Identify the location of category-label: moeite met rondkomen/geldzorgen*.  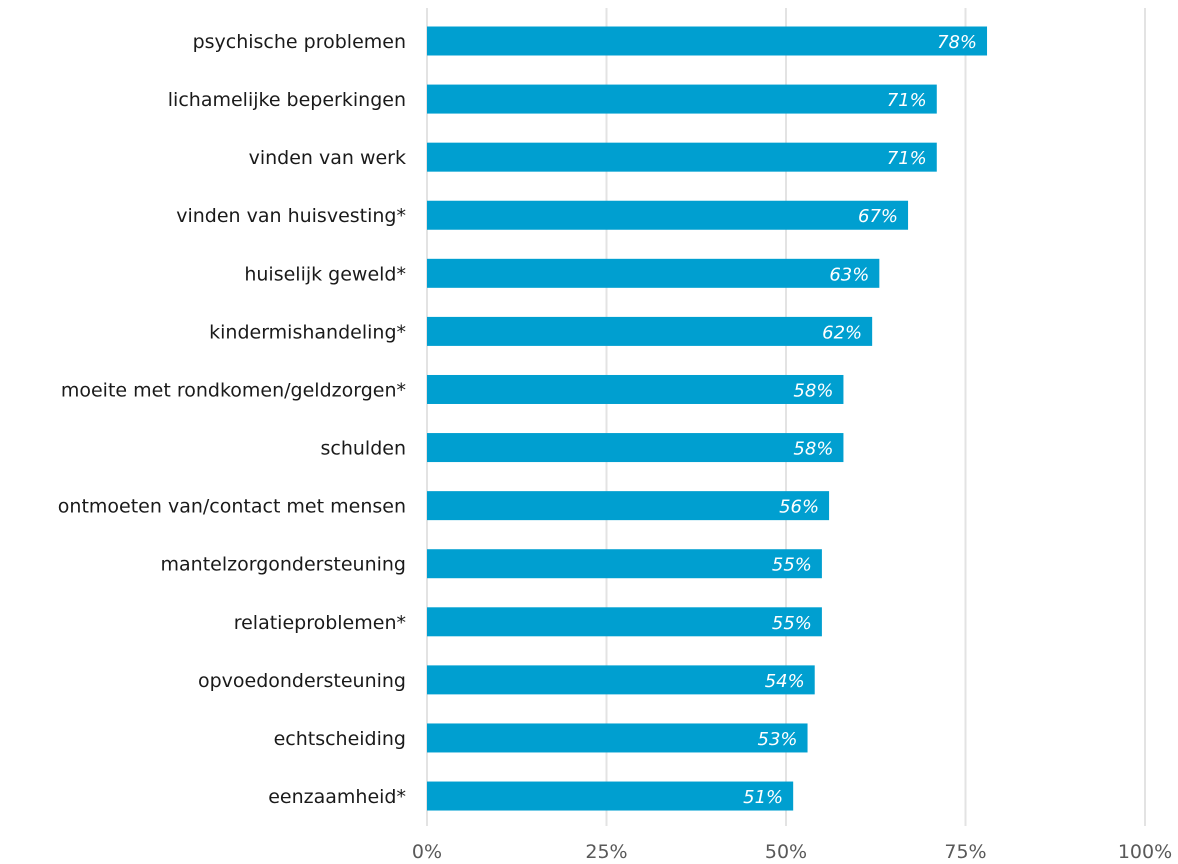
(233, 390).